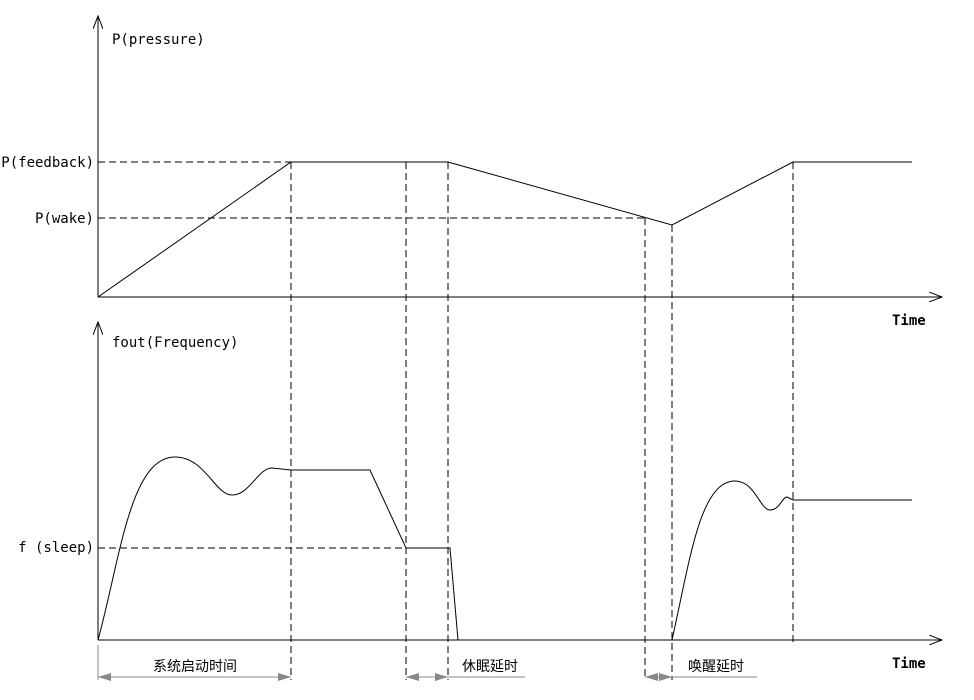  I want to click on axis-label: P(pressure), so click(158, 40).